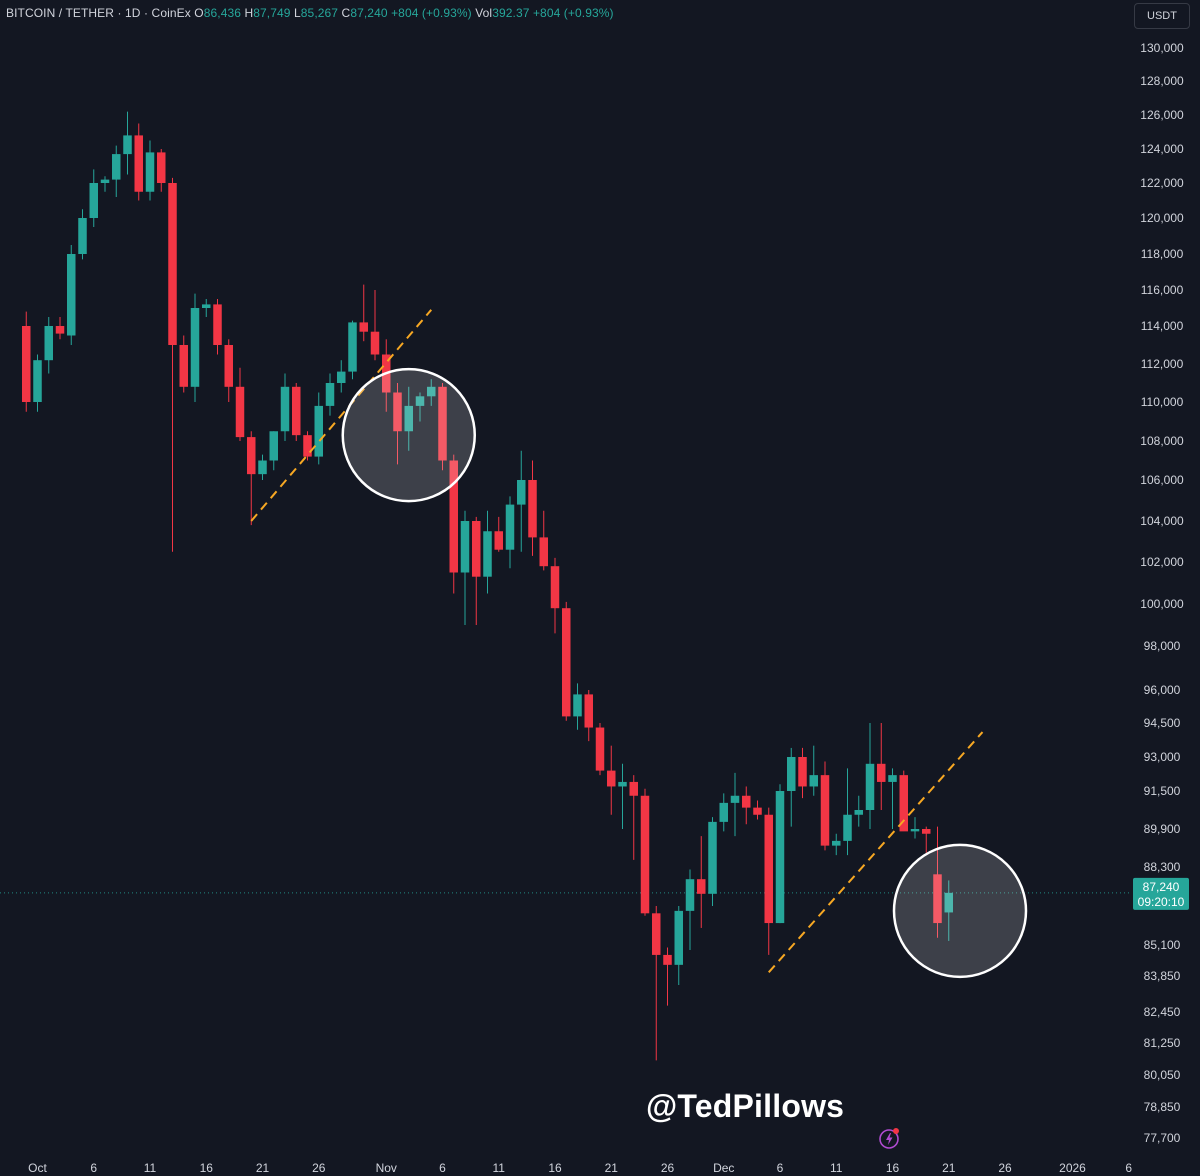 The width and height of the screenshot is (1200, 1176). I want to click on countdown-label: 09:20:10, so click(1161, 902).